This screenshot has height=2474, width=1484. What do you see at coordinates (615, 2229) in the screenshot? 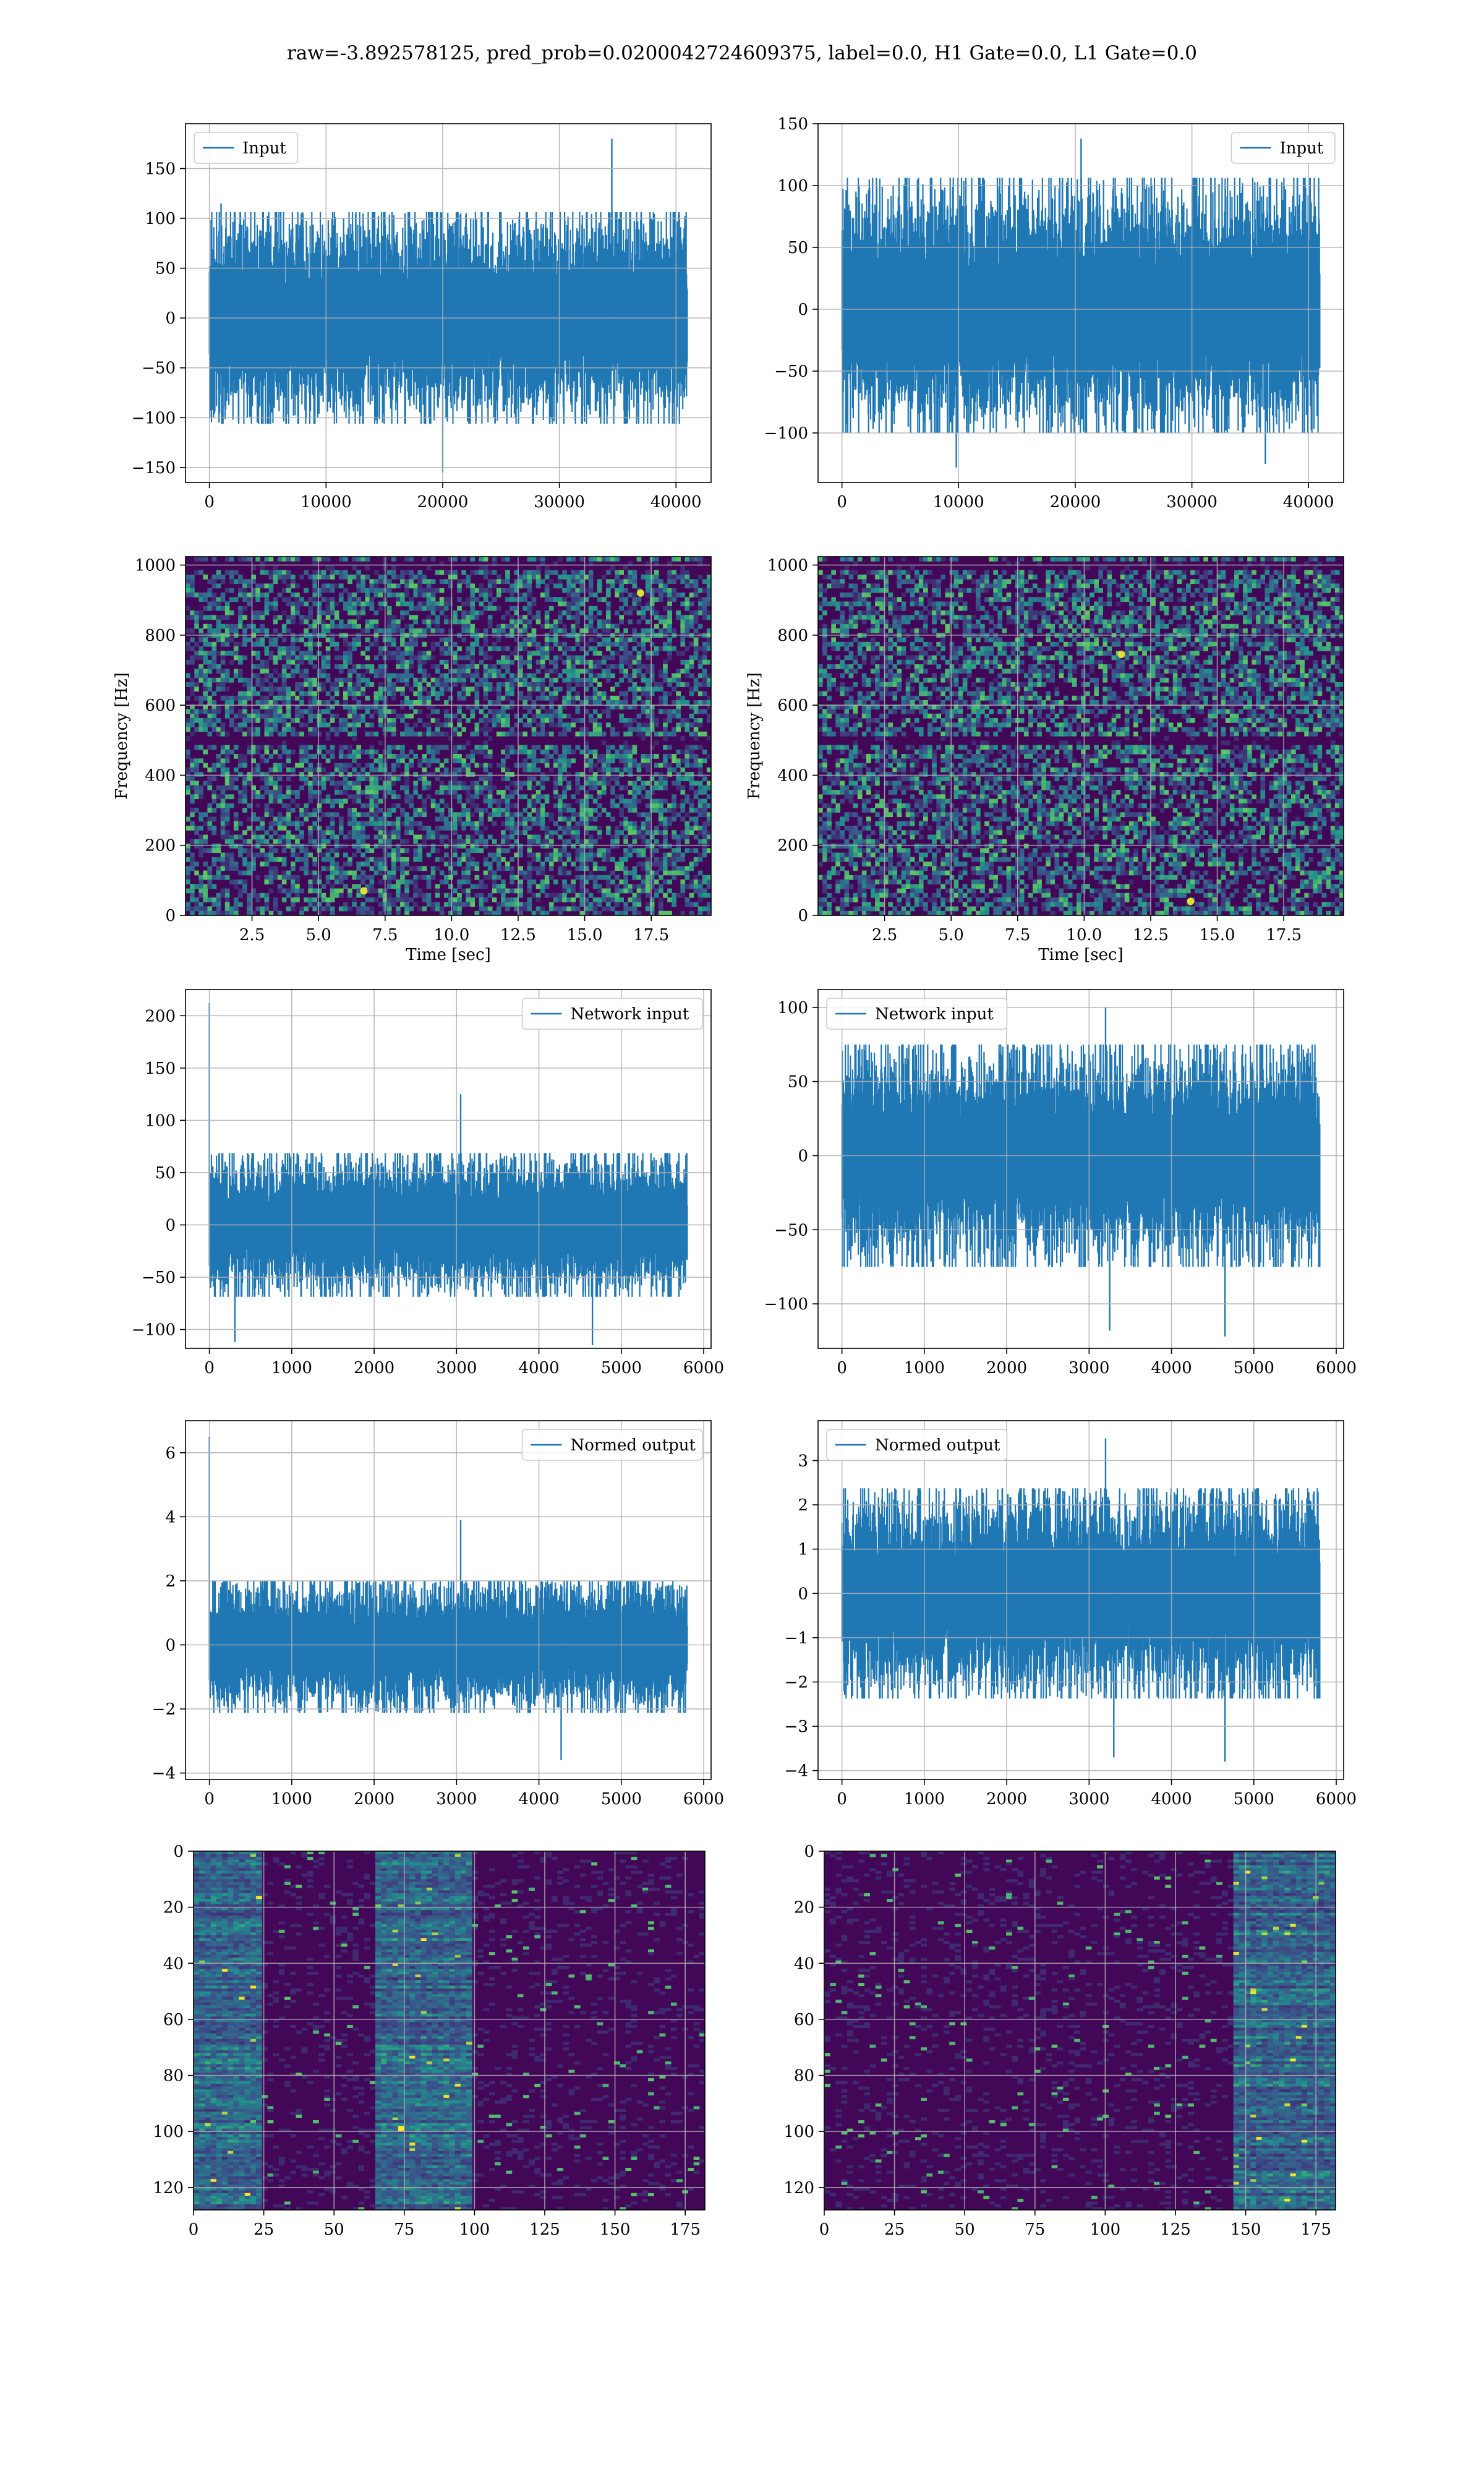
I see `x-tick-label: 150` at bounding box center [615, 2229].